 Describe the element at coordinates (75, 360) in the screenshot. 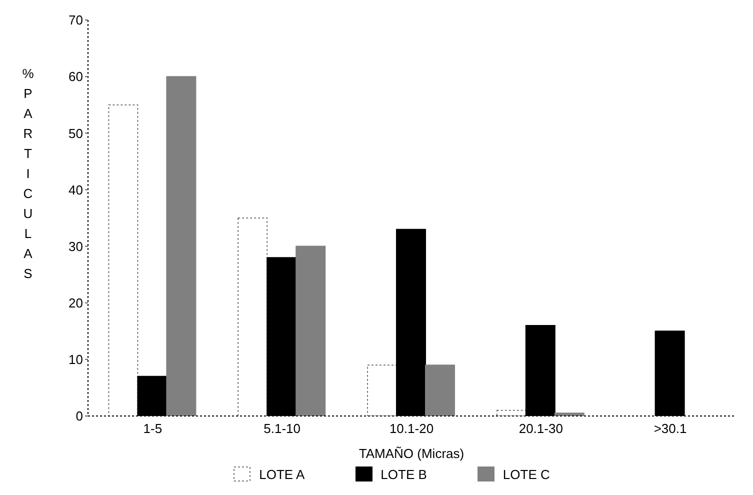

I see `y-tick-label: 10` at that location.